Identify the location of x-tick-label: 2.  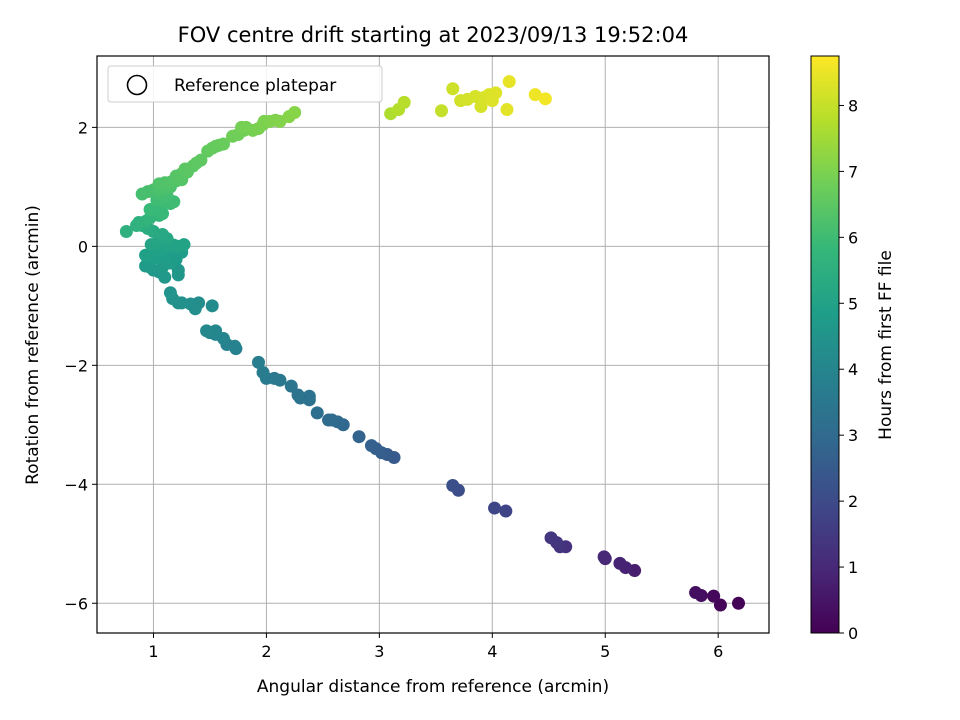
(266, 651).